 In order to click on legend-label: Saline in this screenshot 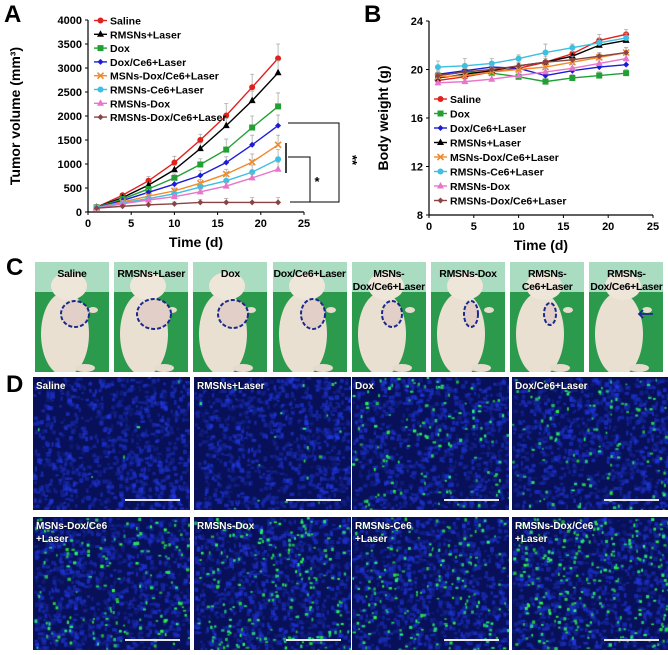, I will do `click(465, 100)`.